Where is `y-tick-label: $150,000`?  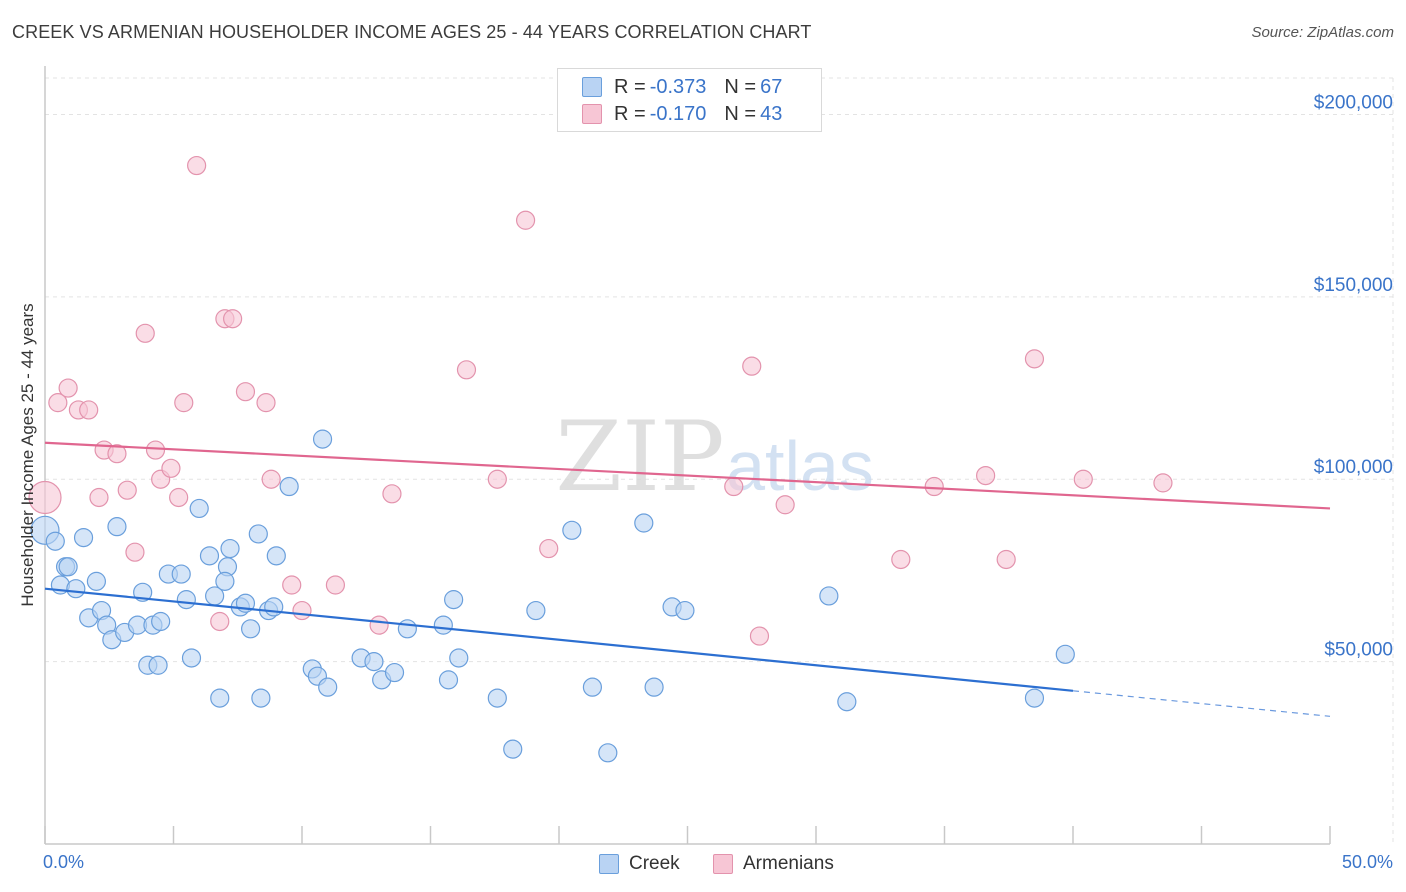
y-tick-label: $150,000 is located at coordinates (1353, 285).